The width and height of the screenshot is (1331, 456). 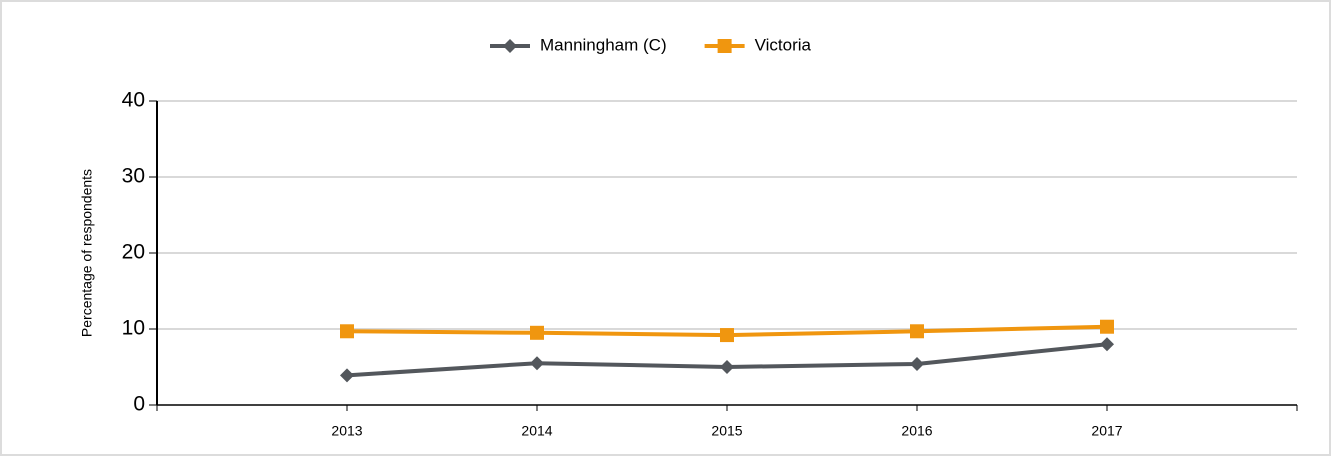 I want to click on y-tick-label: 40, so click(x=133, y=100).